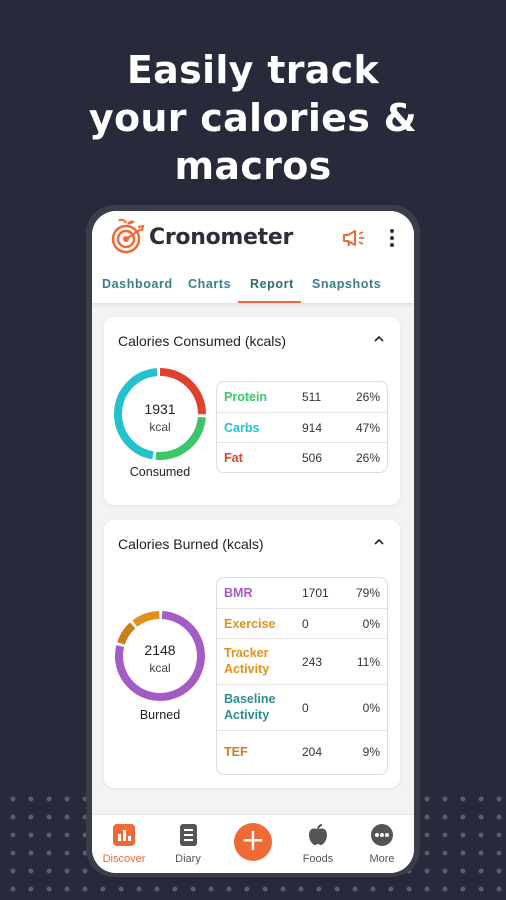 The height and width of the screenshot is (900, 506). I want to click on consumed-card-title: Calories Consumed (kcals), so click(202, 341).